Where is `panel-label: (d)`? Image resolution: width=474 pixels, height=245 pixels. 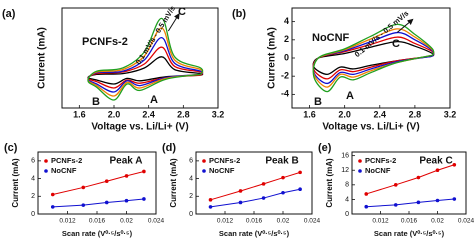 panel-label: (d) is located at coordinates (169, 148).